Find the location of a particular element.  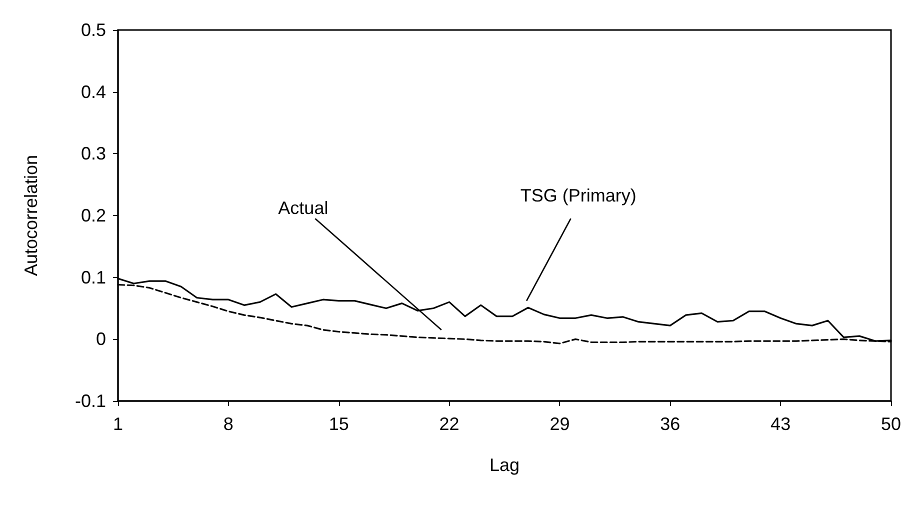

x-axis-title: Lag is located at coordinates (504, 465).